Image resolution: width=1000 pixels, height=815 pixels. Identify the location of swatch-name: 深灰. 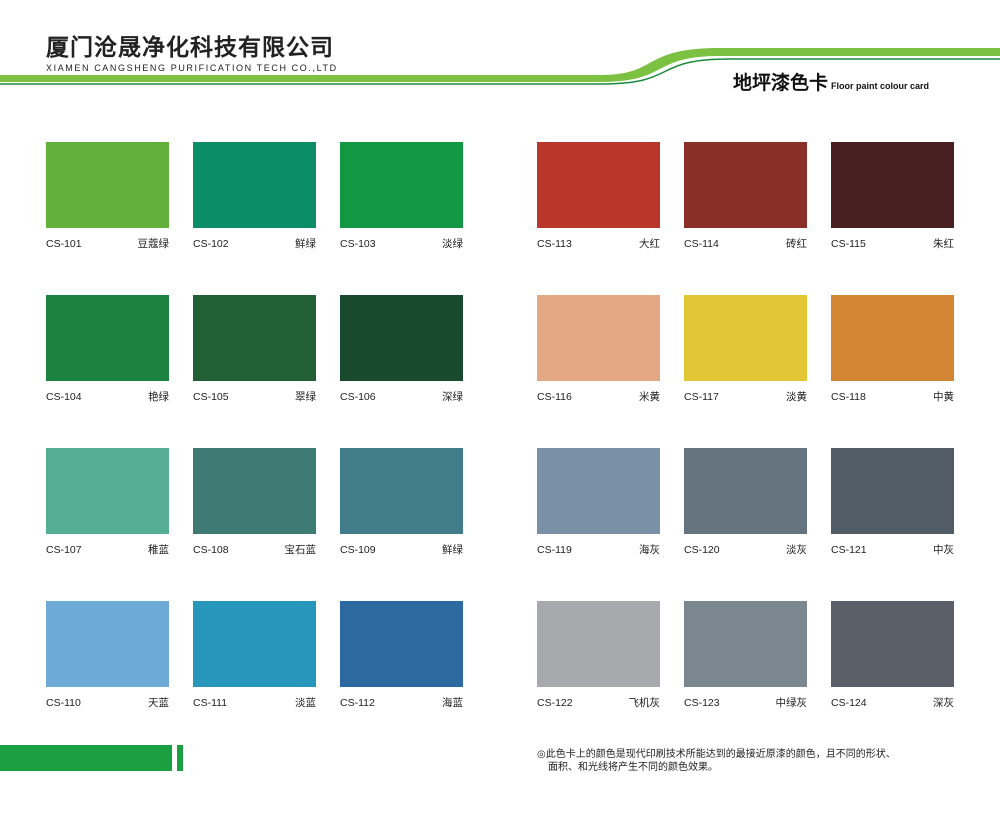
(943, 703).